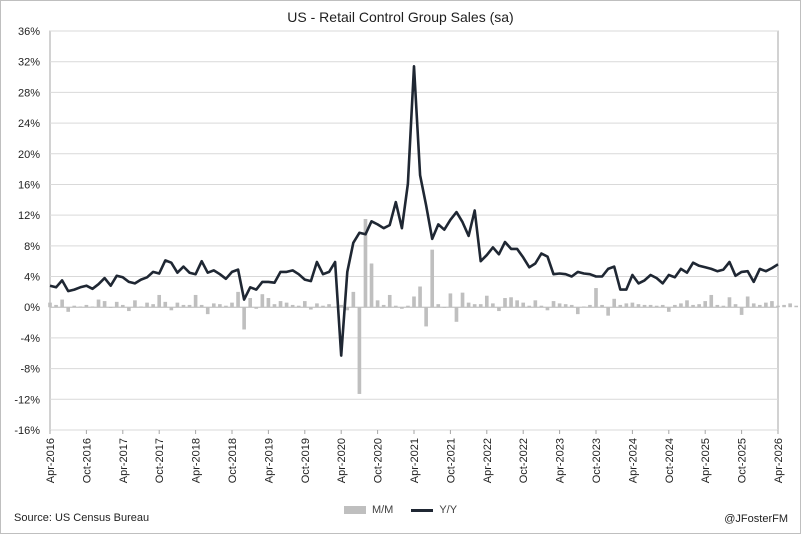 The width and height of the screenshot is (801, 534). I want to click on x-tick-label: Apr-2025, so click(706, 460).